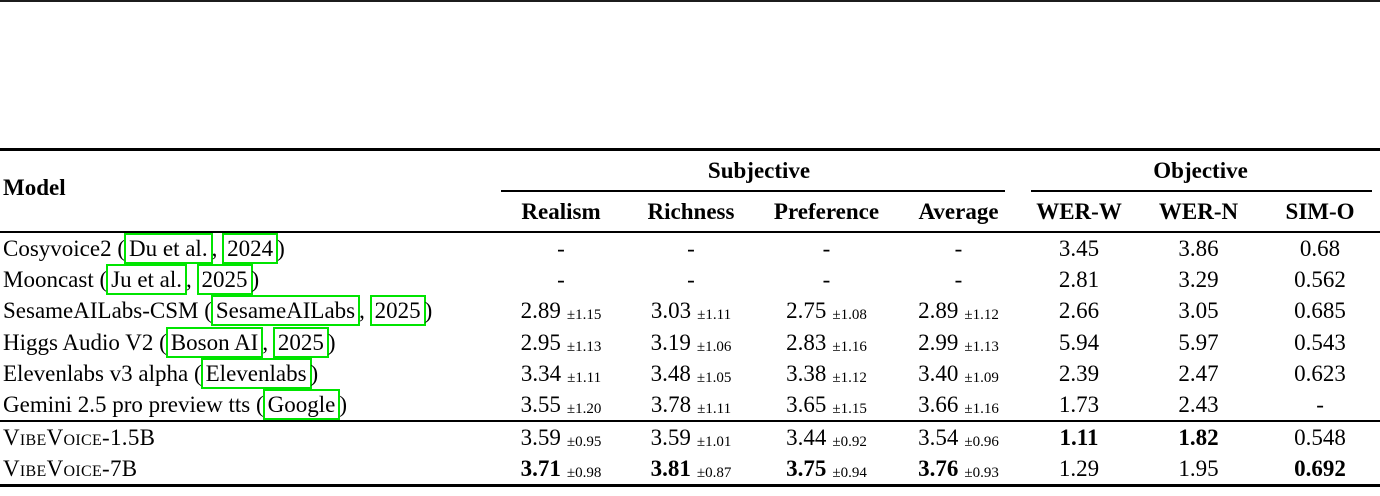 The image size is (1380, 496). What do you see at coordinates (147, 279) in the screenshot?
I see `citation-link: Ju et al.` at bounding box center [147, 279].